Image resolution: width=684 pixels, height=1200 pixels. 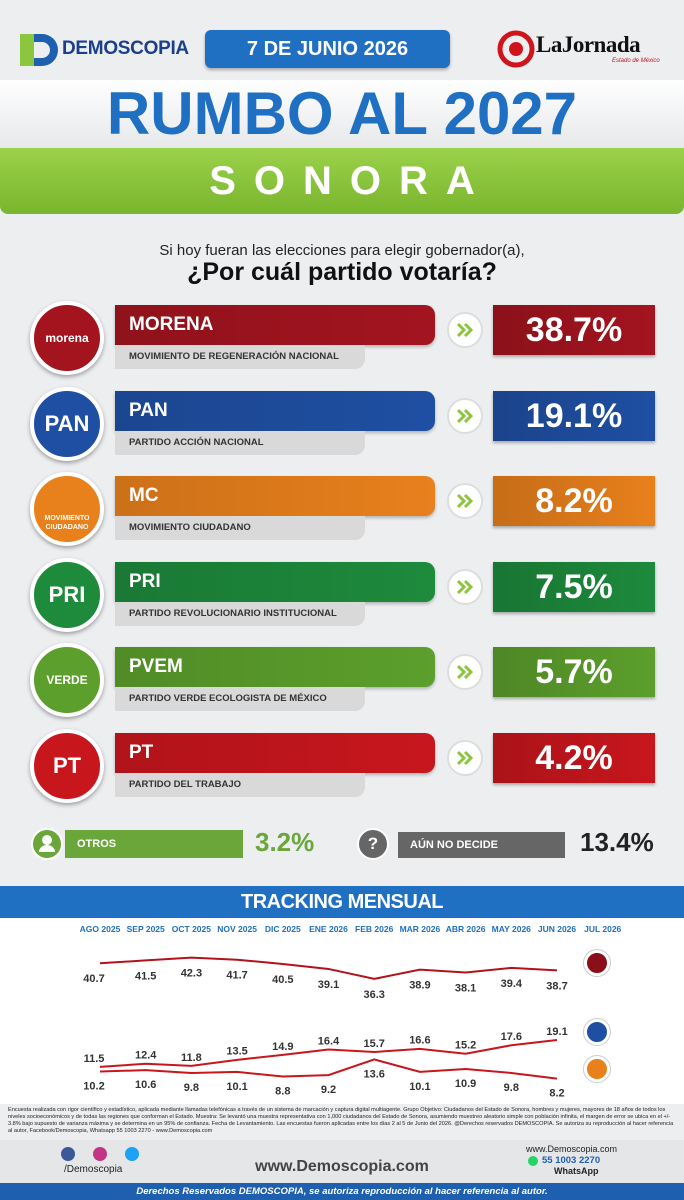 What do you see at coordinates (275, 581) in the screenshot?
I see `party-name: PRI` at bounding box center [275, 581].